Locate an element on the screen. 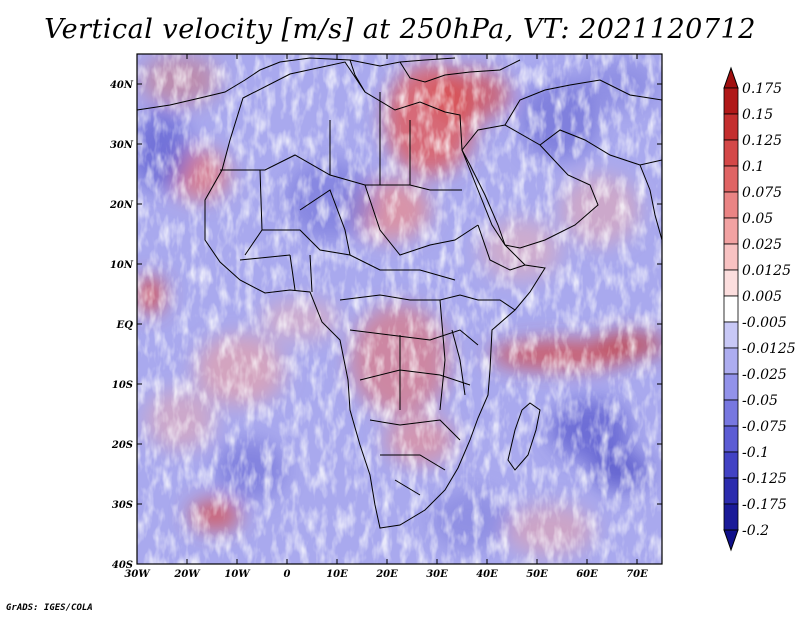 The image size is (800, 618). colorbar-label: 0.125 is located at coordinates (762, 141).